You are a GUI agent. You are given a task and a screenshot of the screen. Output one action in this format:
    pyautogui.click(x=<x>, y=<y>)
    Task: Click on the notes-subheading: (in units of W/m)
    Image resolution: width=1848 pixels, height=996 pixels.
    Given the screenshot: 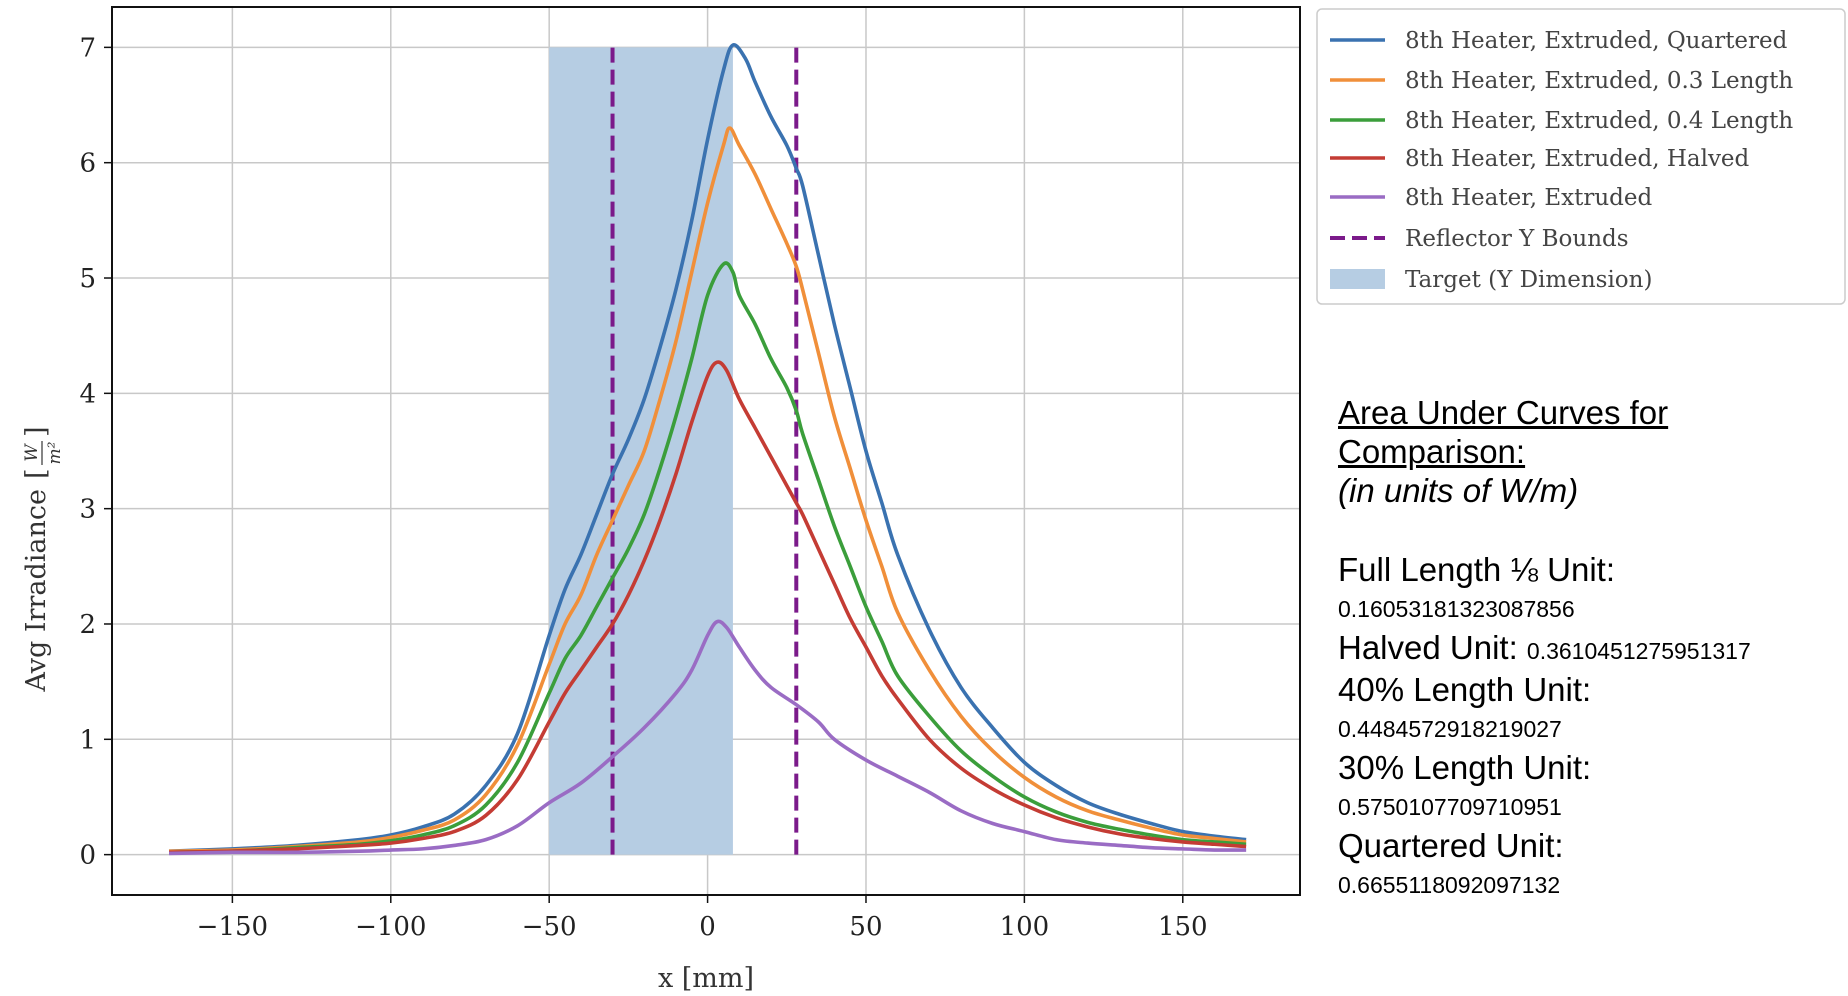 What is the action you would take?
    pyautogui.click(x=1458, y=490)
    